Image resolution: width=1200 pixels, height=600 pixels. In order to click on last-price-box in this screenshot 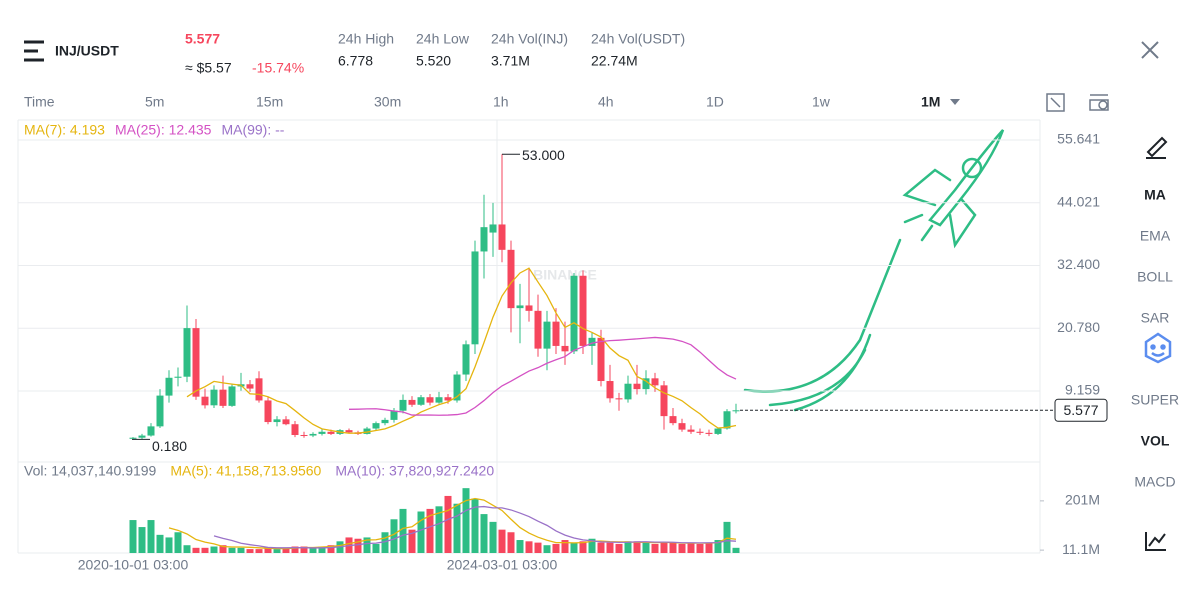, I will do `click(1081, 410)`.